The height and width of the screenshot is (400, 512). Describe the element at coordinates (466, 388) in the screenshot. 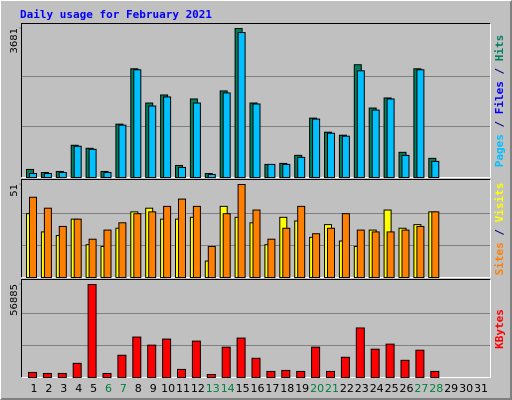

I see `x-tick-label: 30` at that location.